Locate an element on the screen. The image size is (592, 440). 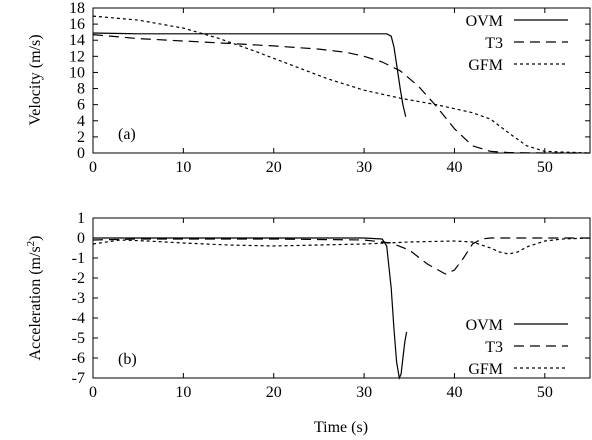
panel-a-ylabel: Velocity (m/s) is located at coordinates (35, 79).